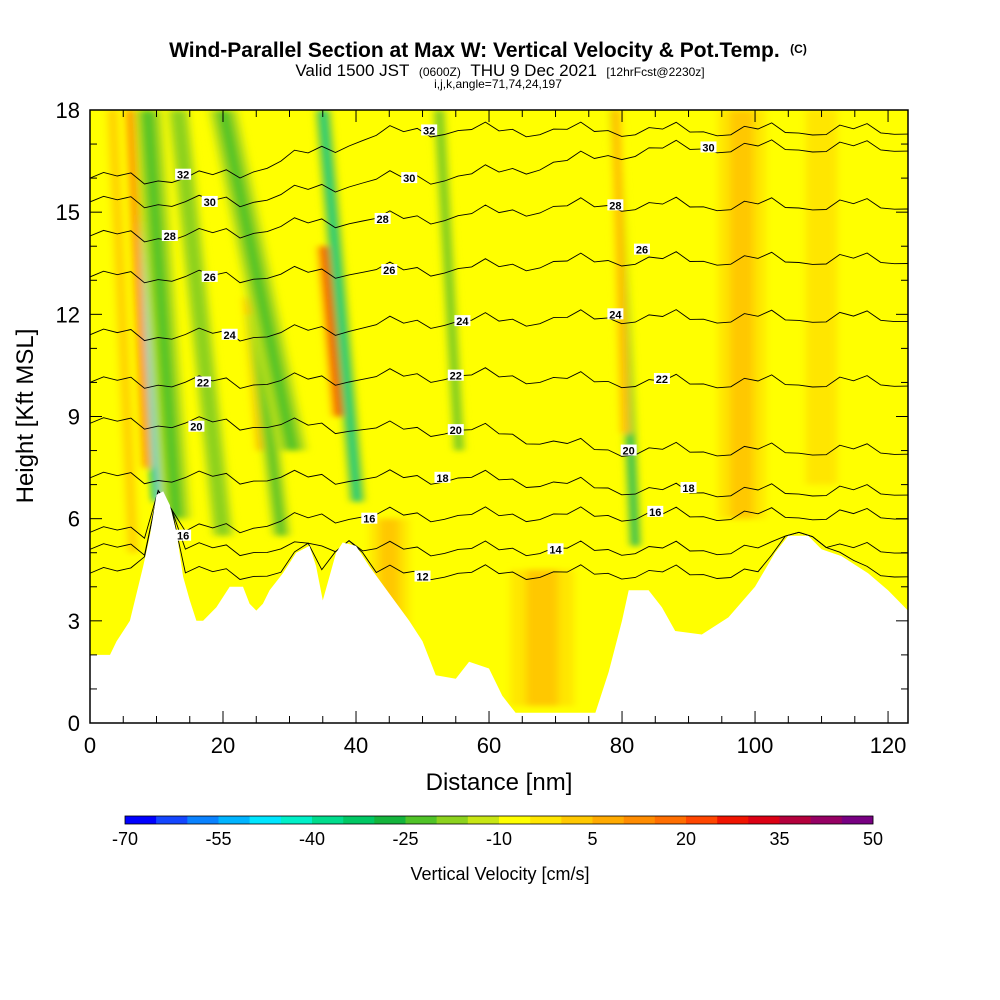 Image resolution: width=1000 pixels, height=1000 pixels. What do you see at coordinates (499, 874) in the screenshot?
I see `colorbar-title: Vertical Velocity [cm/s]` at bounding box center [499, 874].